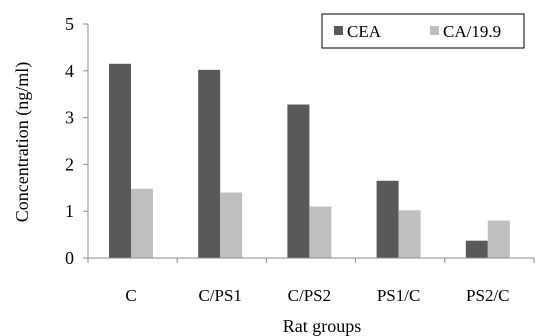  Describe the element at coordinates (130, 295) in the screenshot. I see `x-tick-label: C` at that location.